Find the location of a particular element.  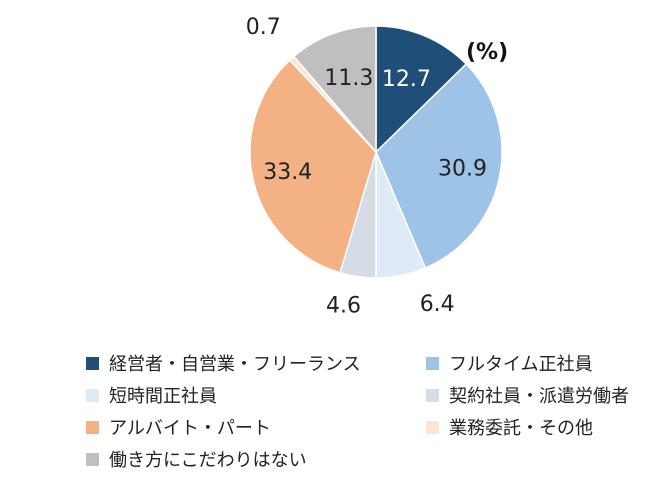

legend-item: 働き方にこだわりはない is located at coordinates (256, 459).